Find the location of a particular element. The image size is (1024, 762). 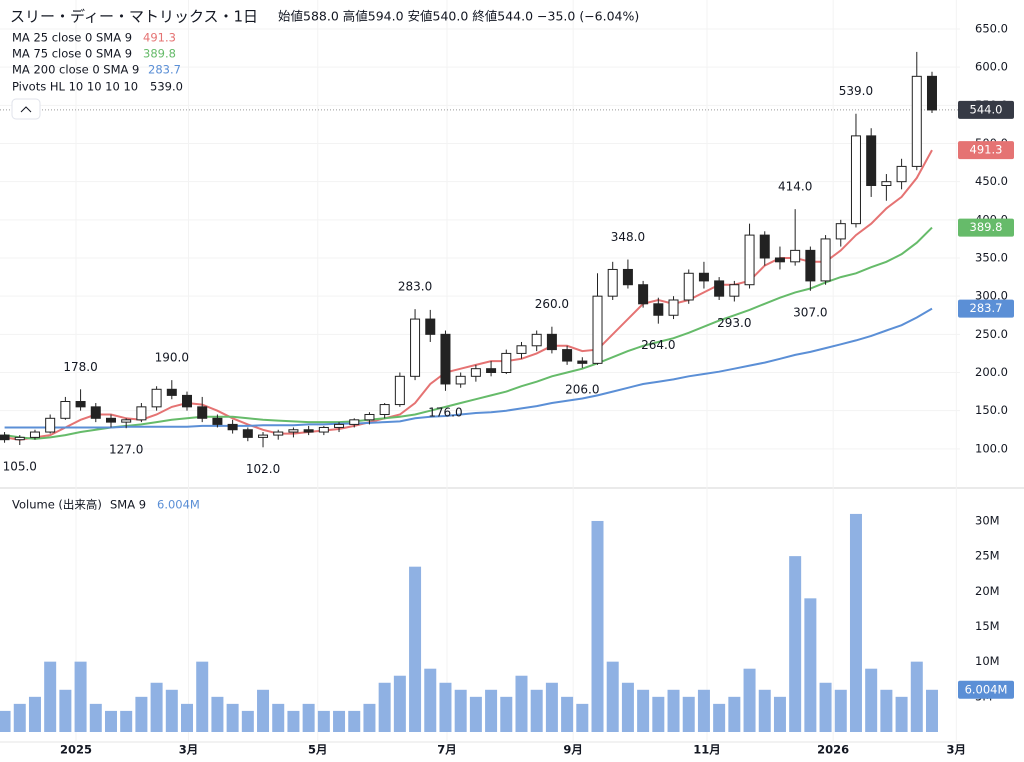

y-tick-label: 300.0 is located at coordinates (991, 296).